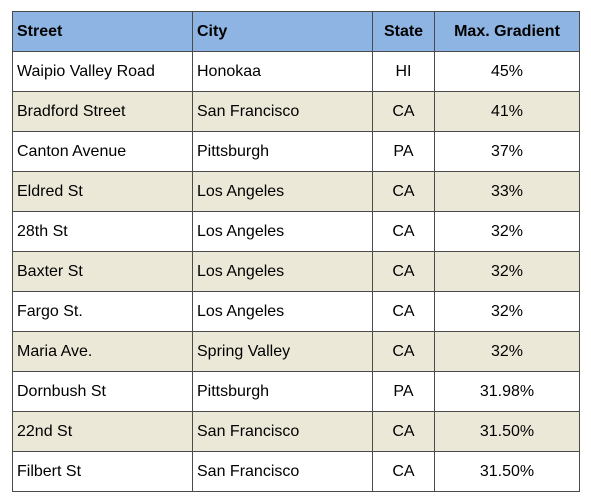 The image size is (591, 501). I want to click on cell-gradient: 31.98%, so click(507, 391).